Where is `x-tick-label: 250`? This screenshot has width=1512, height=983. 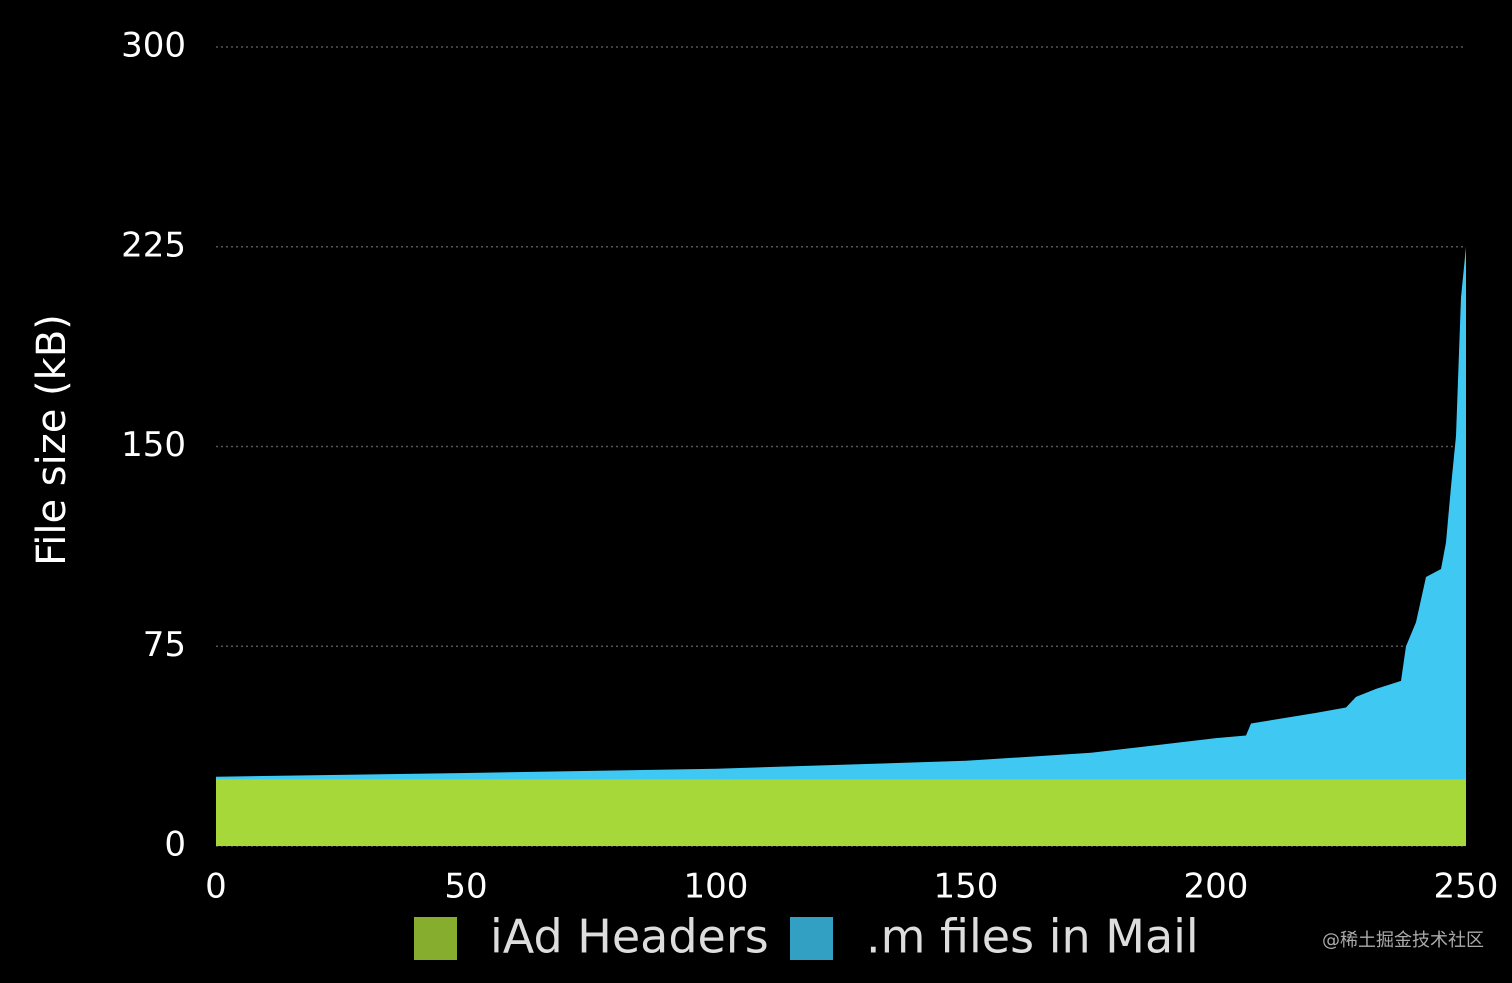
x-tick-label: 250 is located at coordinates (1466, 887).